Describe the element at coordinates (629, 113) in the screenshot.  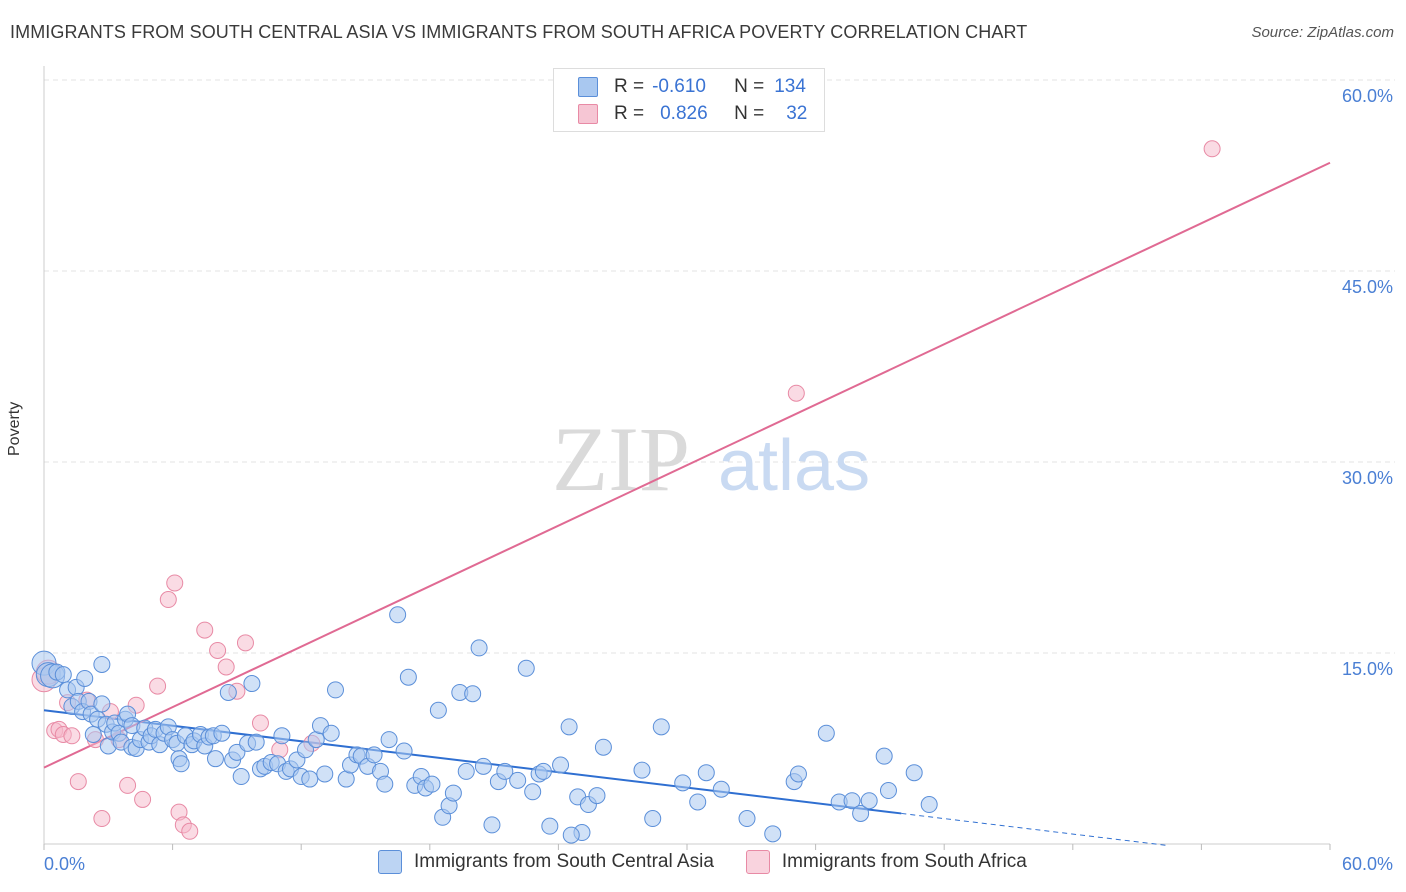
I see `legend-r-label-2: R =` at that location.